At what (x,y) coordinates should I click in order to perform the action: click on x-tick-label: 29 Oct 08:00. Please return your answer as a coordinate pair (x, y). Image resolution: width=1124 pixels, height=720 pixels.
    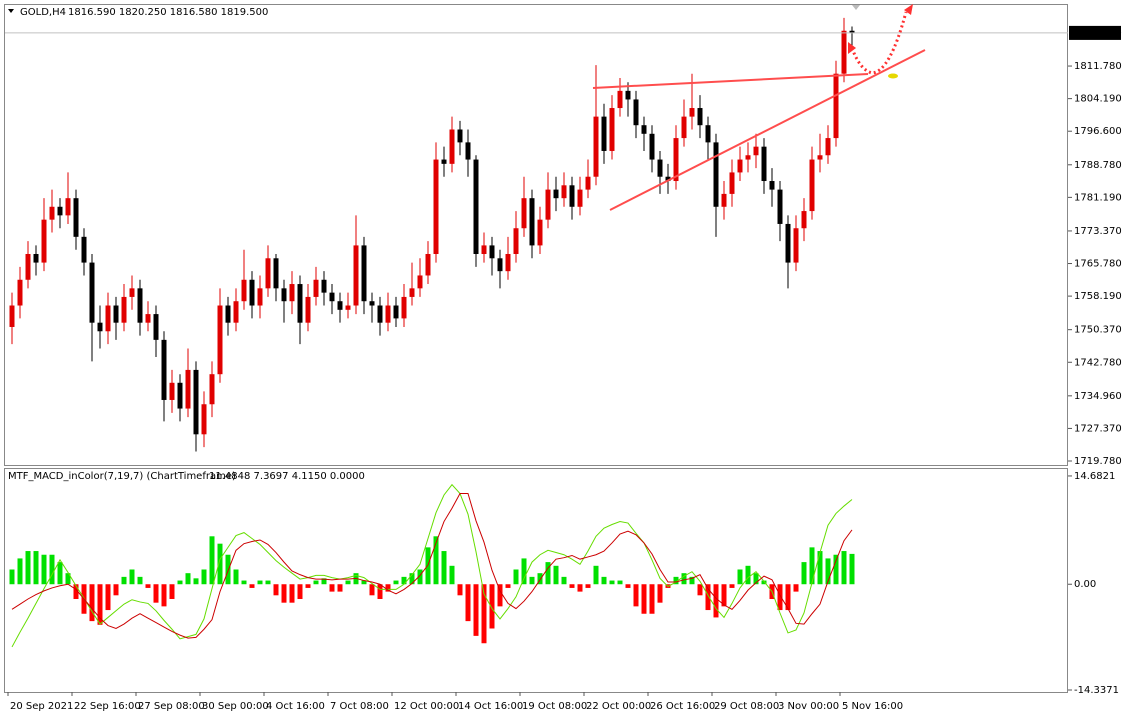
    Looking at the image, I should click on (746, 706).